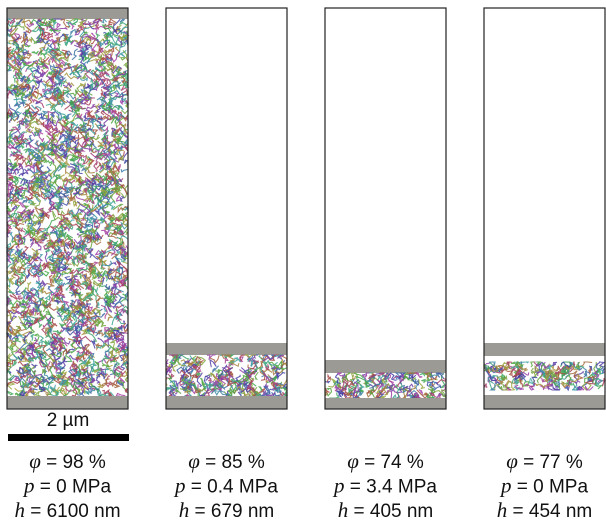 The height and width of the screenshot is (524, 606). I want to click on parameter-label: φ = 74 %, so click(385, 461).